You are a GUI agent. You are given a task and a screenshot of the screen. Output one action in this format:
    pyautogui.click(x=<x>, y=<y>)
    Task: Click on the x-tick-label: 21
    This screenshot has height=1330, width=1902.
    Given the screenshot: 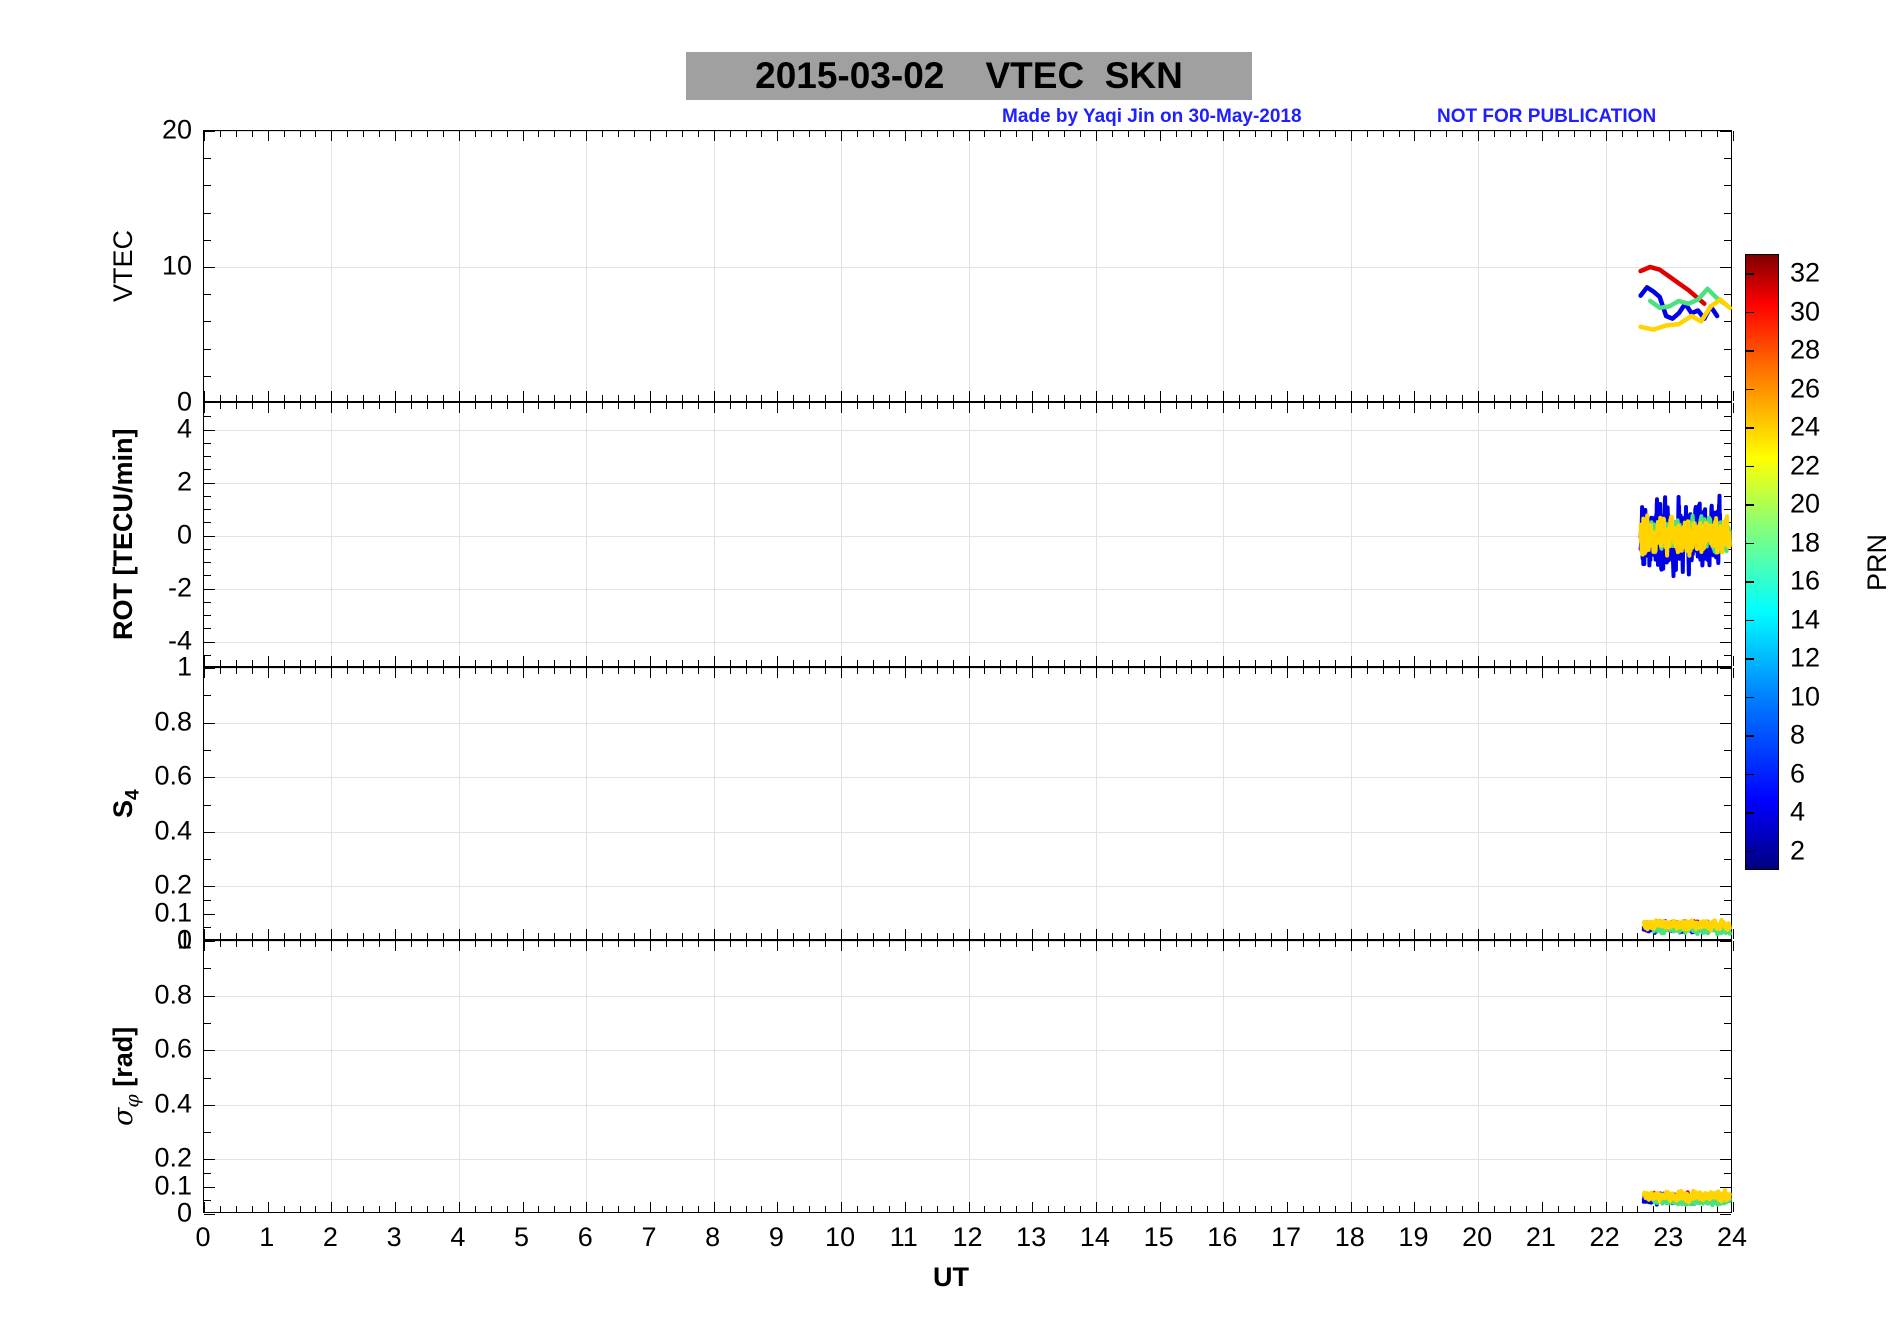 What is the action you would take?
    pyautogui.click(x=1540, y=1237)
    